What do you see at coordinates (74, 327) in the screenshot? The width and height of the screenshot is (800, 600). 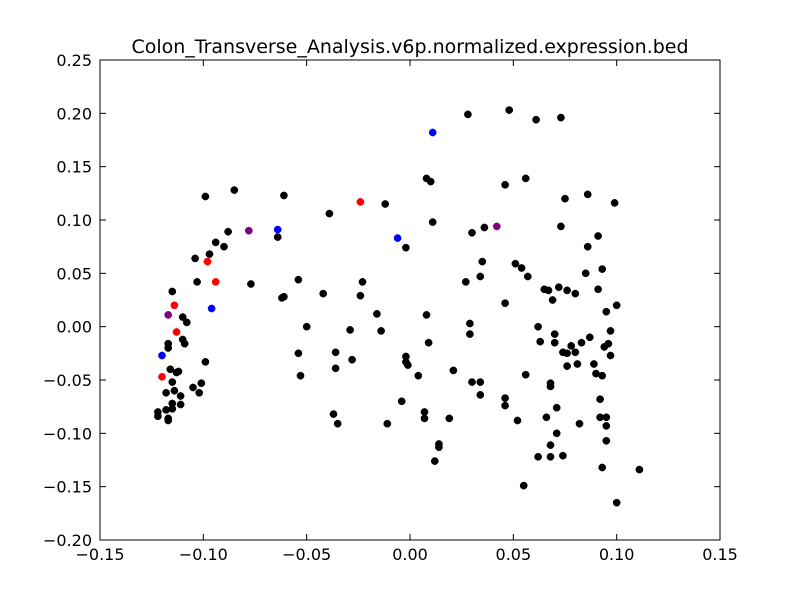 I see `y-tick-label: 0.00` at bounding box center [74, 327].